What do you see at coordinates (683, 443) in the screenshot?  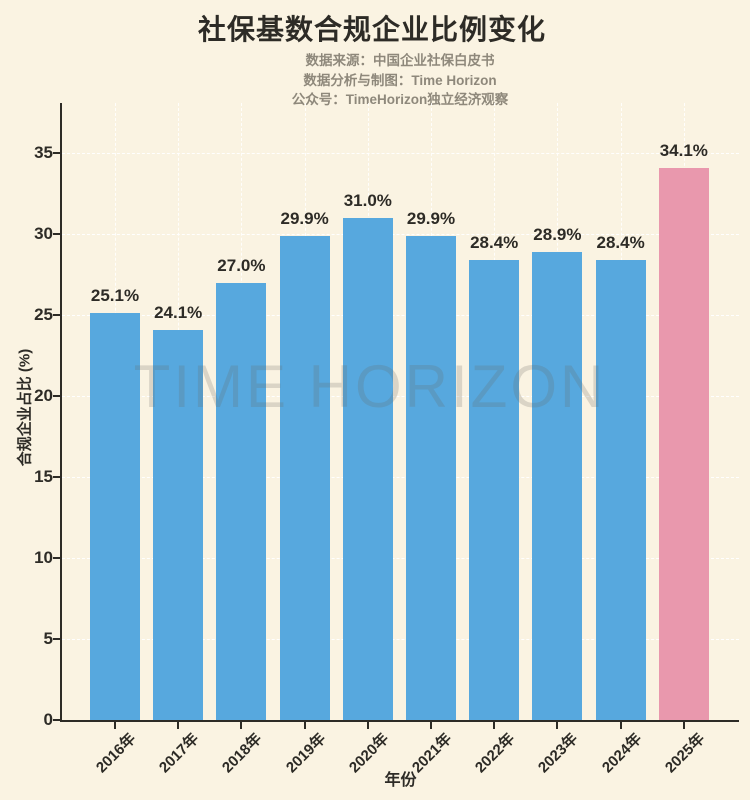 I see `bar-highlight` at bounding box center [683, 443].